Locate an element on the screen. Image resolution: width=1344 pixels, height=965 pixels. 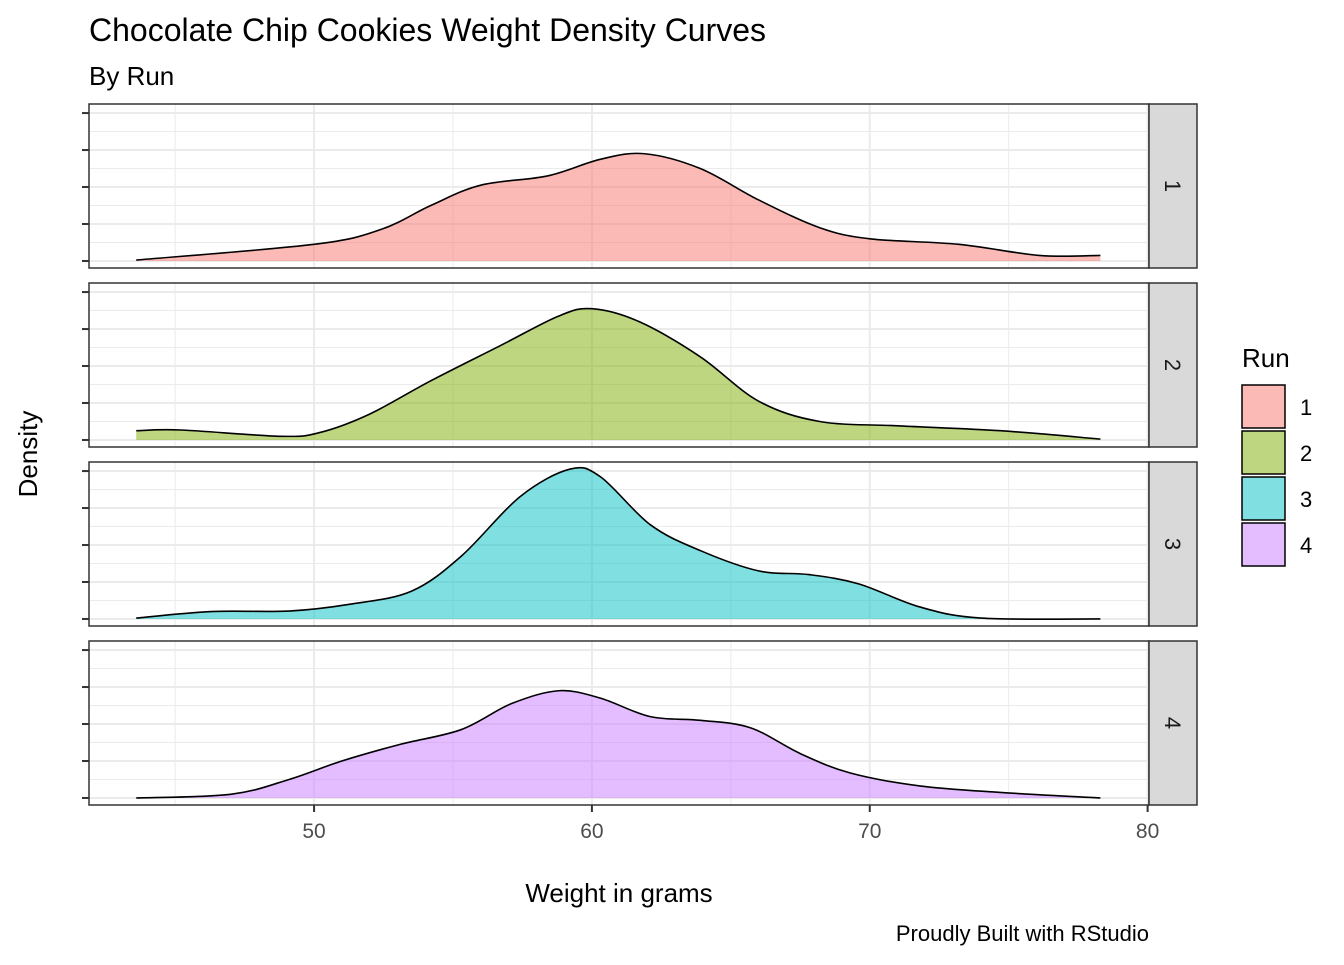
legend-title: Run is located at coordinates (1266, 358).